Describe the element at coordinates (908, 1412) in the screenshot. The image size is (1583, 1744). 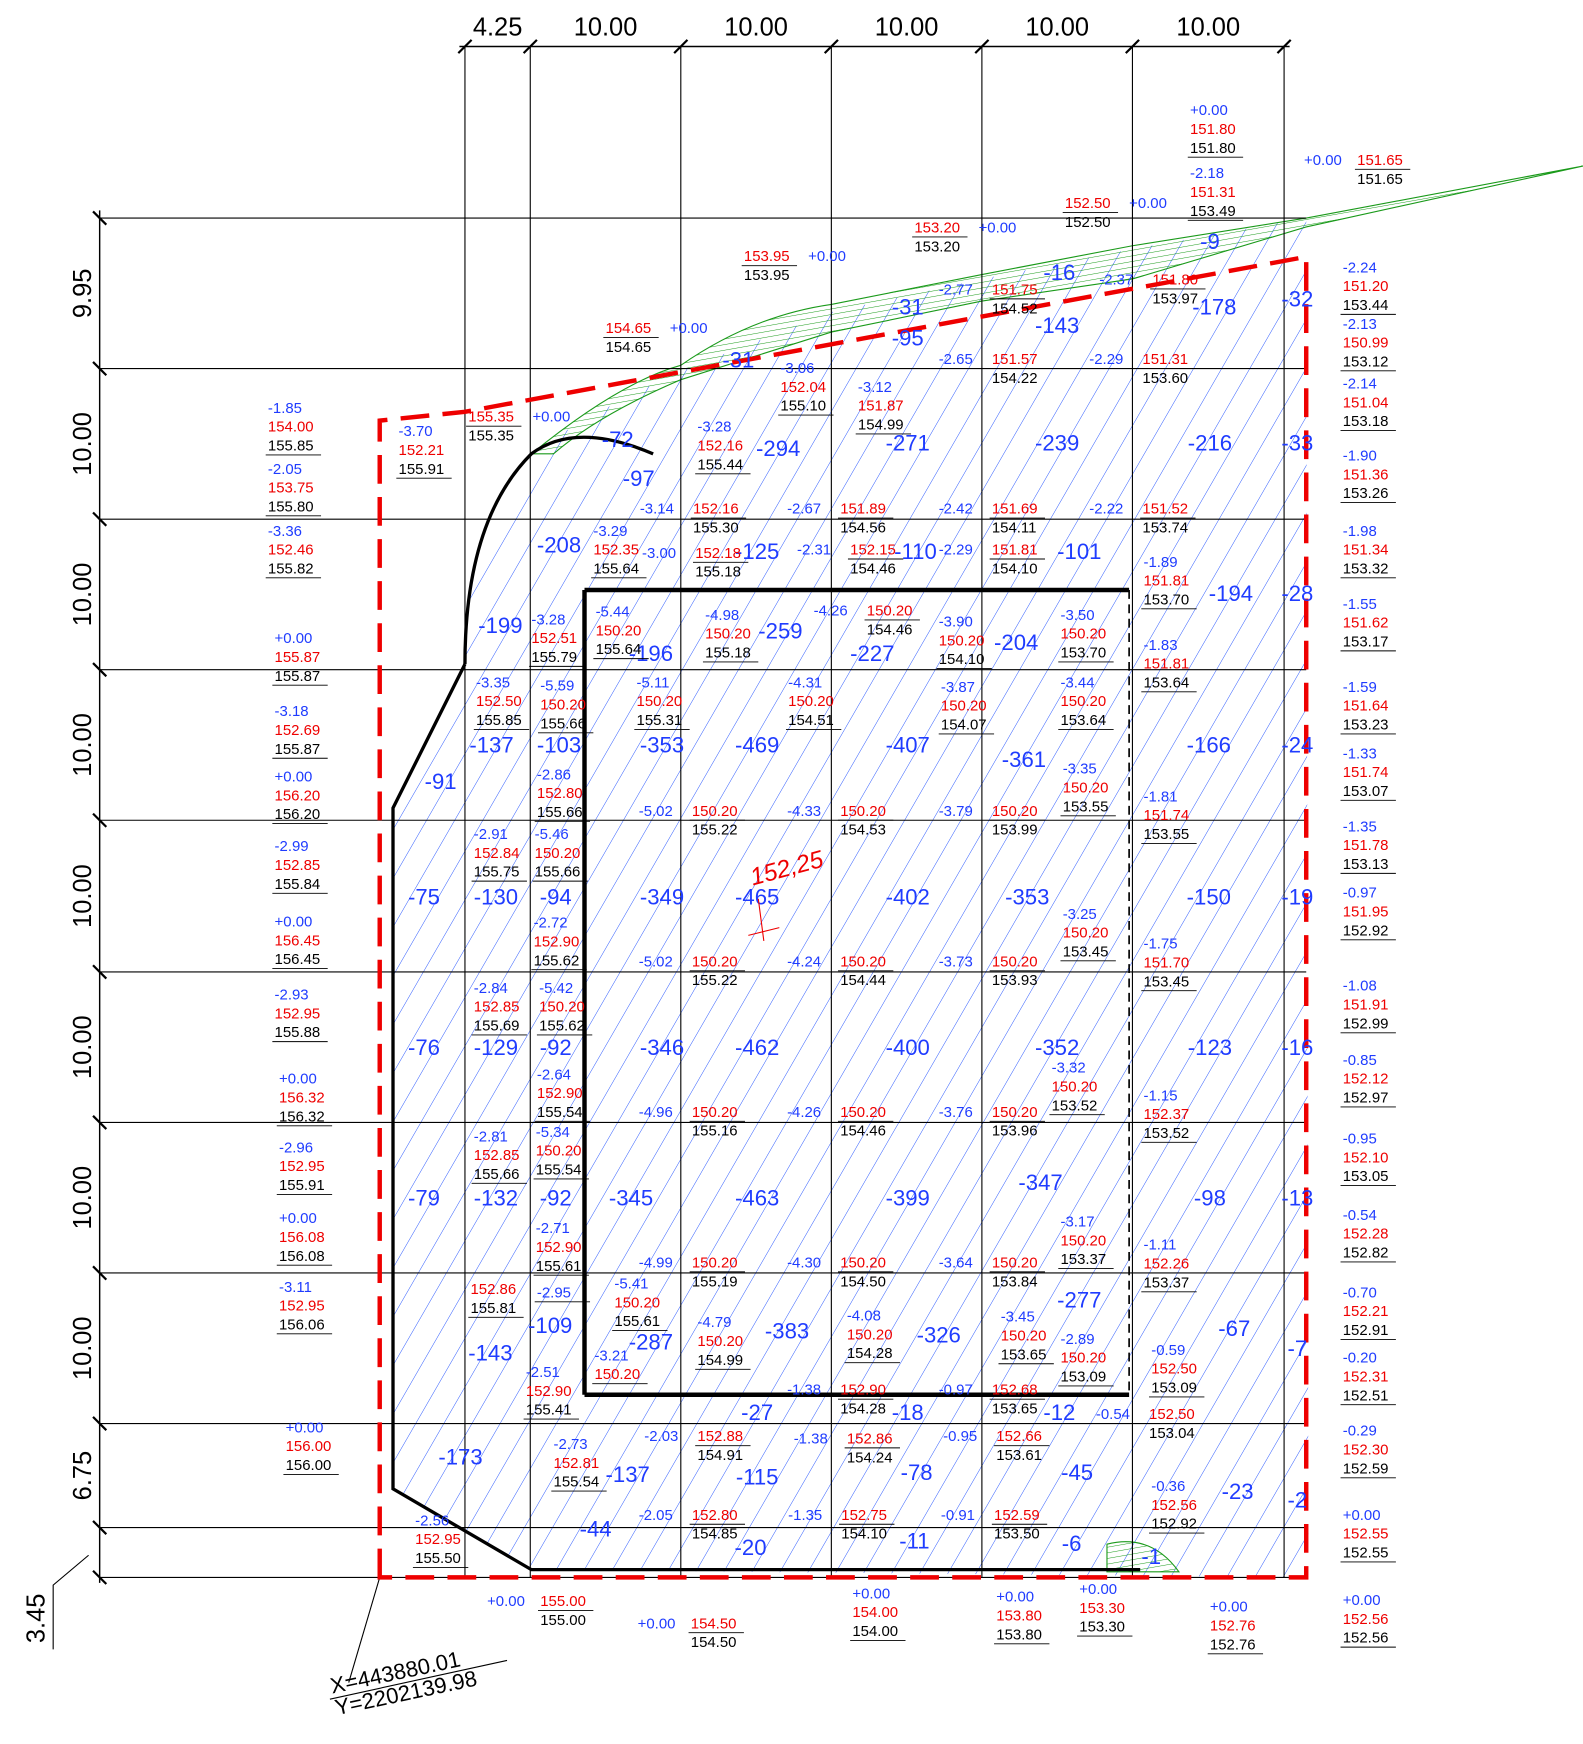
I see `cut-volume: -18` at that location.